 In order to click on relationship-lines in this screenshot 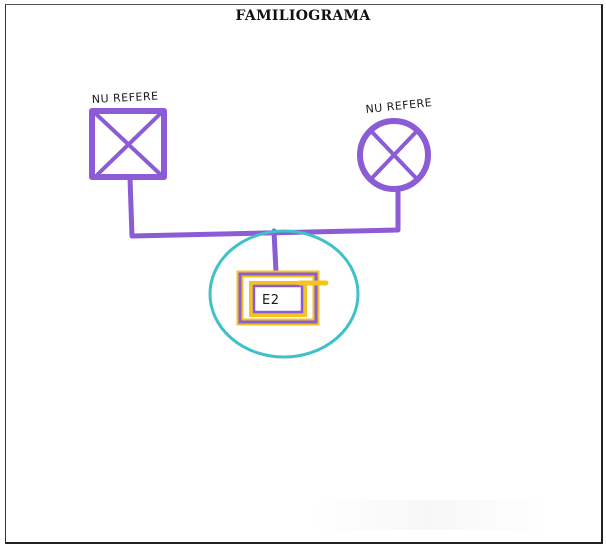, I will do `click(264, 225)`.